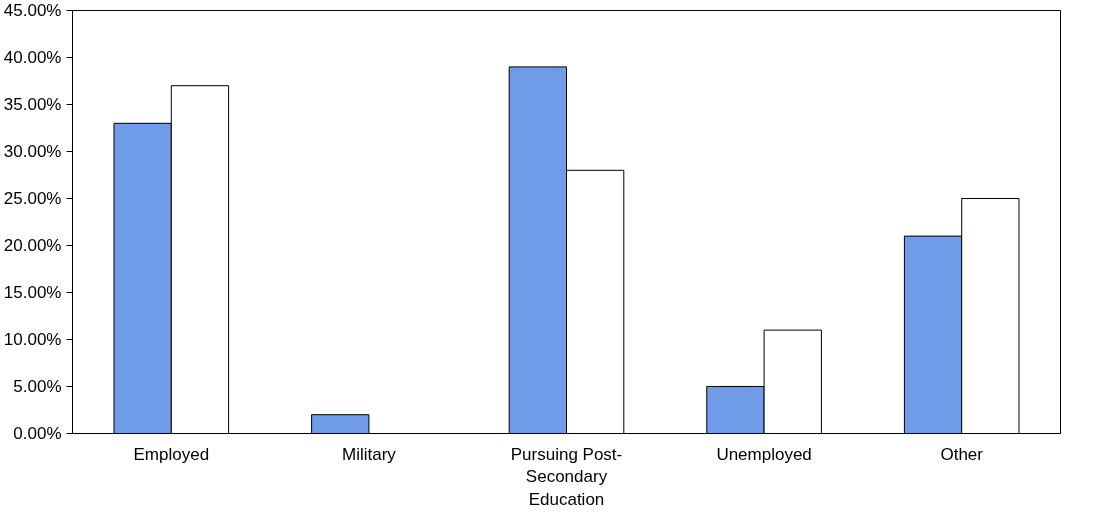 This screenshot has height=516, width=1094. Describe the element at coordinates (171, 454) in the screenshot. I see `x-tick-label: Employed` at that location.